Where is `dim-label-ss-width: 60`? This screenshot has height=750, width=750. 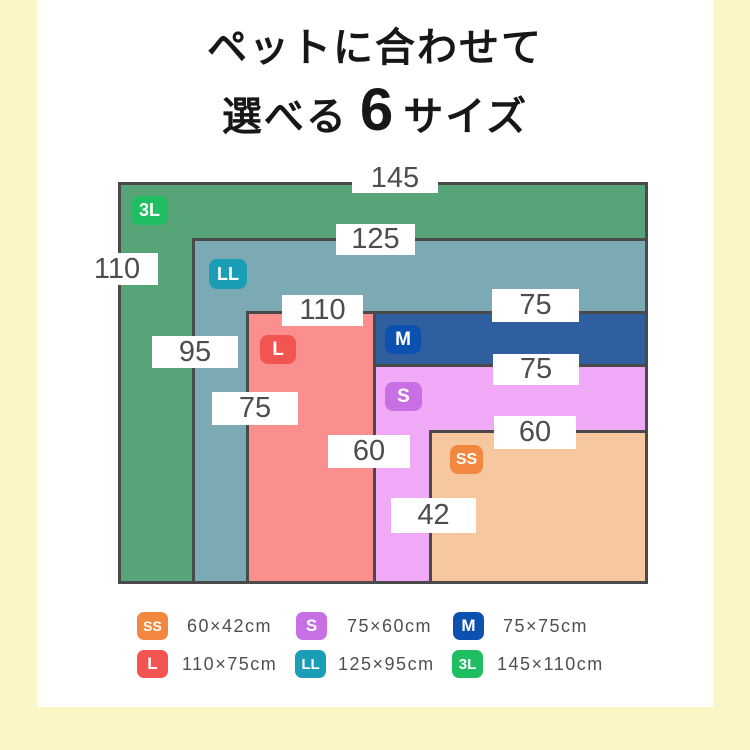
dim-label-ss-width: 60 is located at coordinates (535, 432).